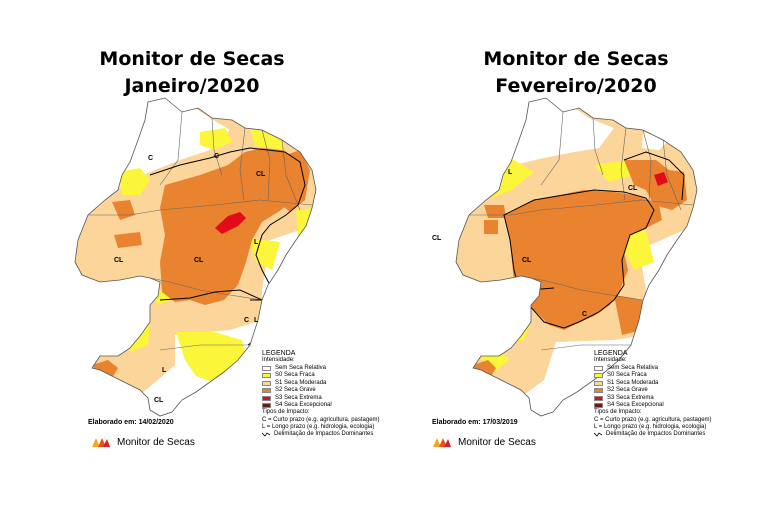 Image resolution: width=768 pixels, height=512 pixels. Describe the element at coordinates (576, 86) in the screenshot. I see `map-title-line2: Fevereiro/2020` at that location.